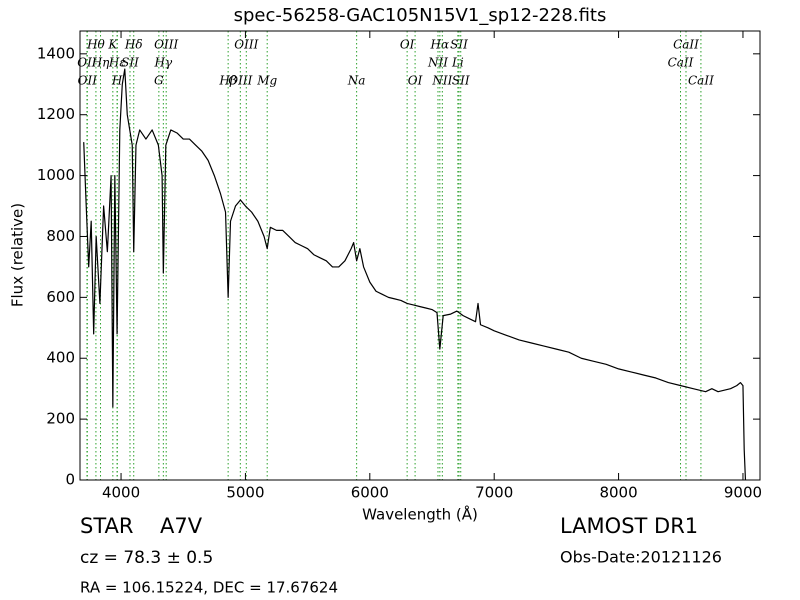 Image resolution: width=800 pixels, height=600 pixels. I want to click on x-tick-label: 7000, so click(494, 493).